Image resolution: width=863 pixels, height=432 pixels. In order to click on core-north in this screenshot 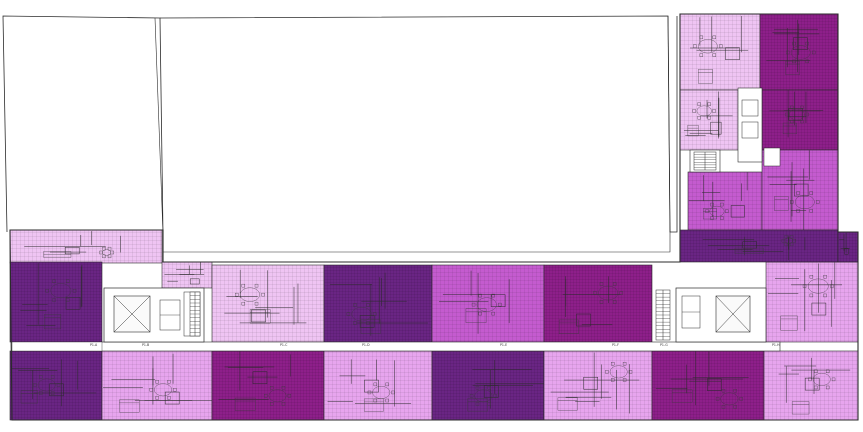, I will do `click(735, 130)`.